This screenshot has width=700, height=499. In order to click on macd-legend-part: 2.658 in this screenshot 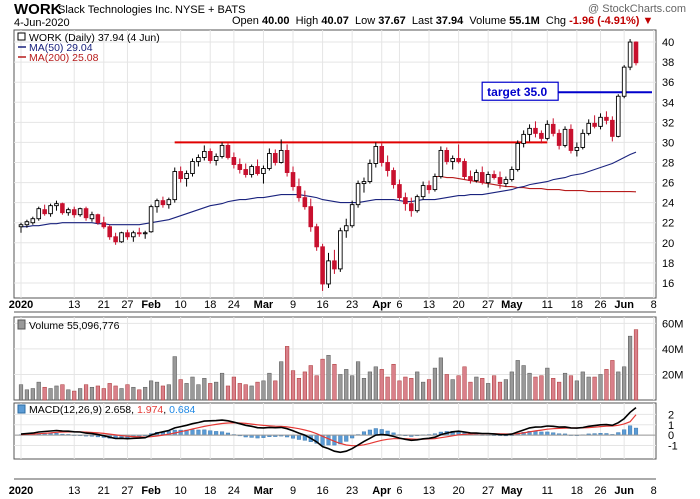, I will do `click(118, 410)`.